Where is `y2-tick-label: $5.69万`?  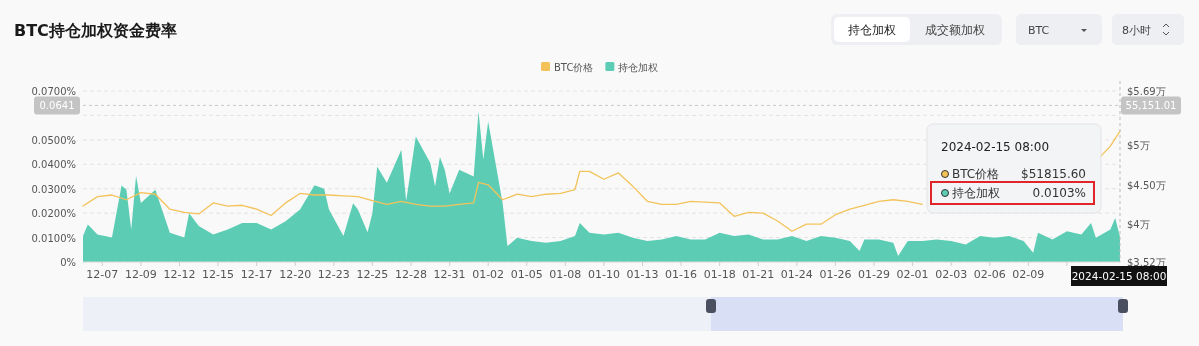
y2-tick-label: $5.69万 is located at coordinates (1146, 91).